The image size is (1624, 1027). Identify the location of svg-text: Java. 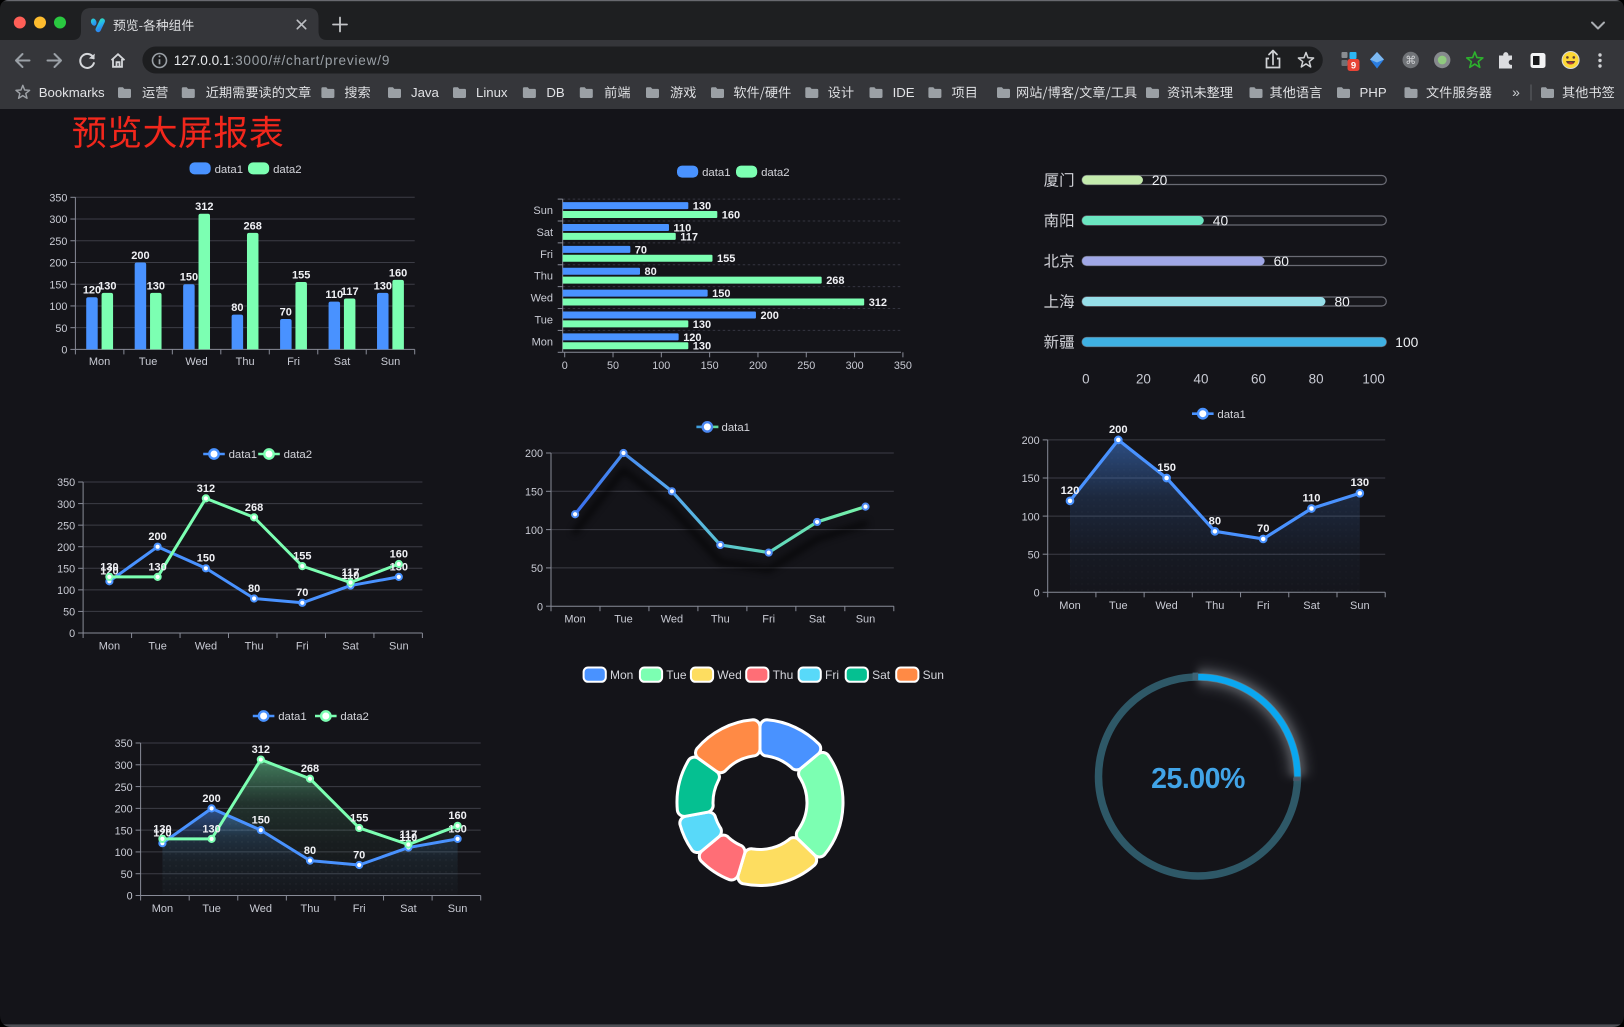
(425, 92).